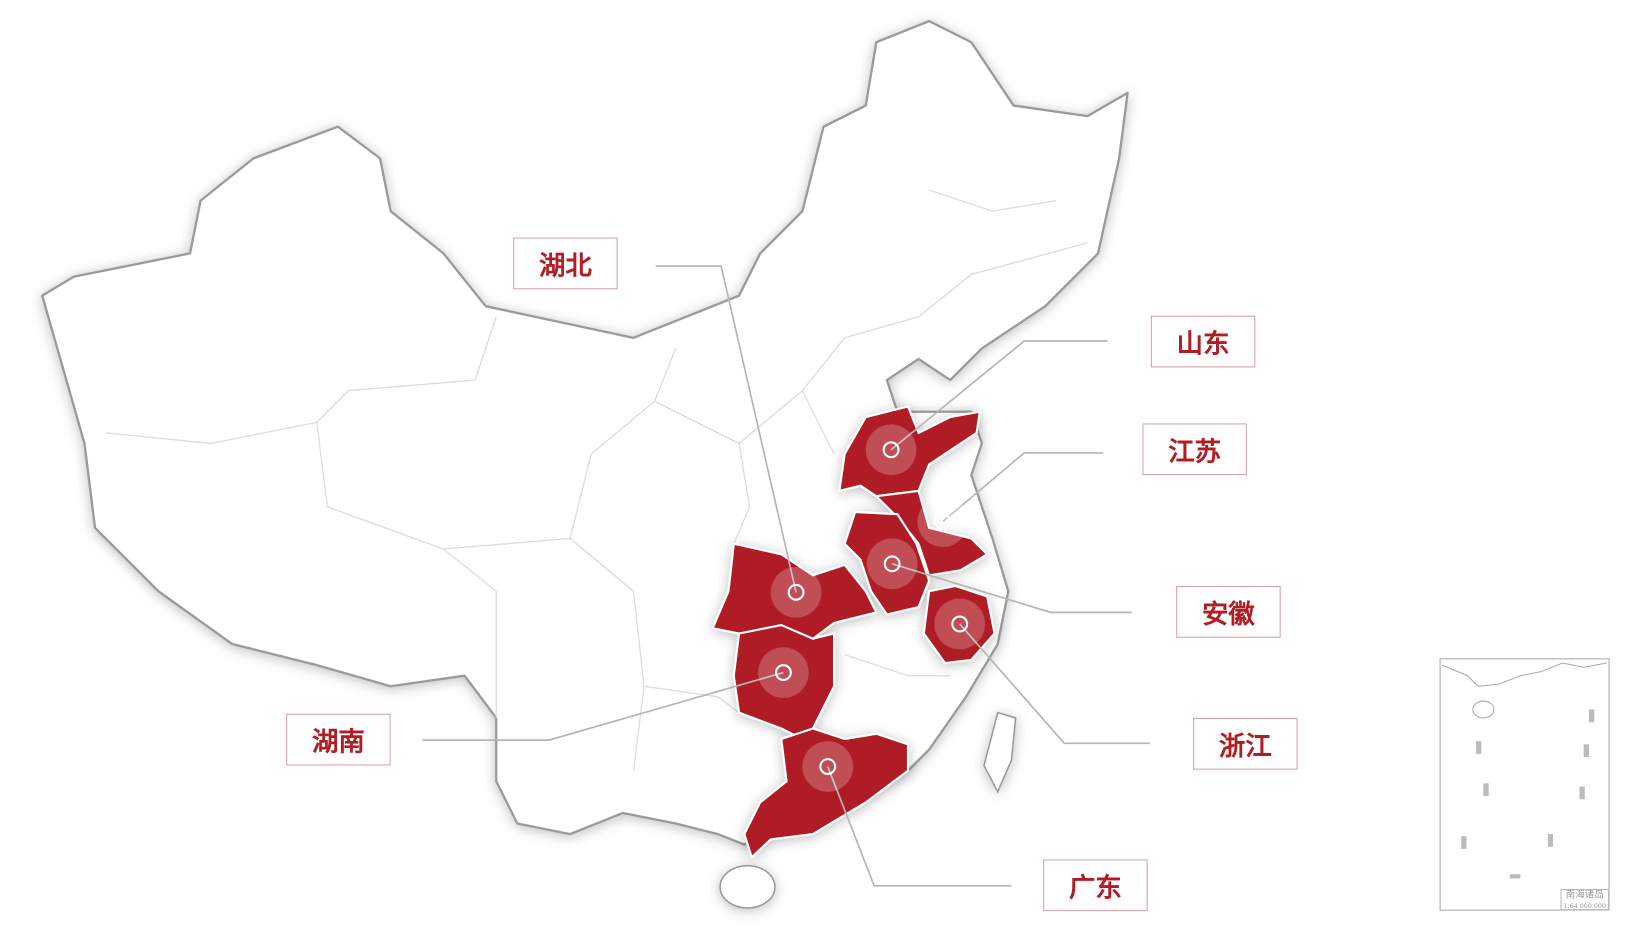 The width and height of the screenshot is (1647, 940). Describe the element at coordinates (1584, 906) in the screenshot. I see `inset-scale: 1:64 000 000` at that location.